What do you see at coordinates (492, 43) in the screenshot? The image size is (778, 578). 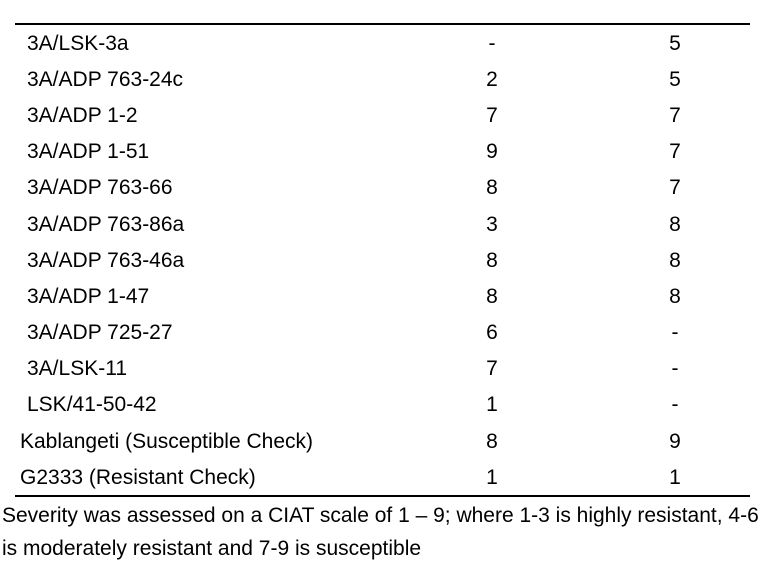 I see `severity-value-1: -` at bounding box center [492, 43].